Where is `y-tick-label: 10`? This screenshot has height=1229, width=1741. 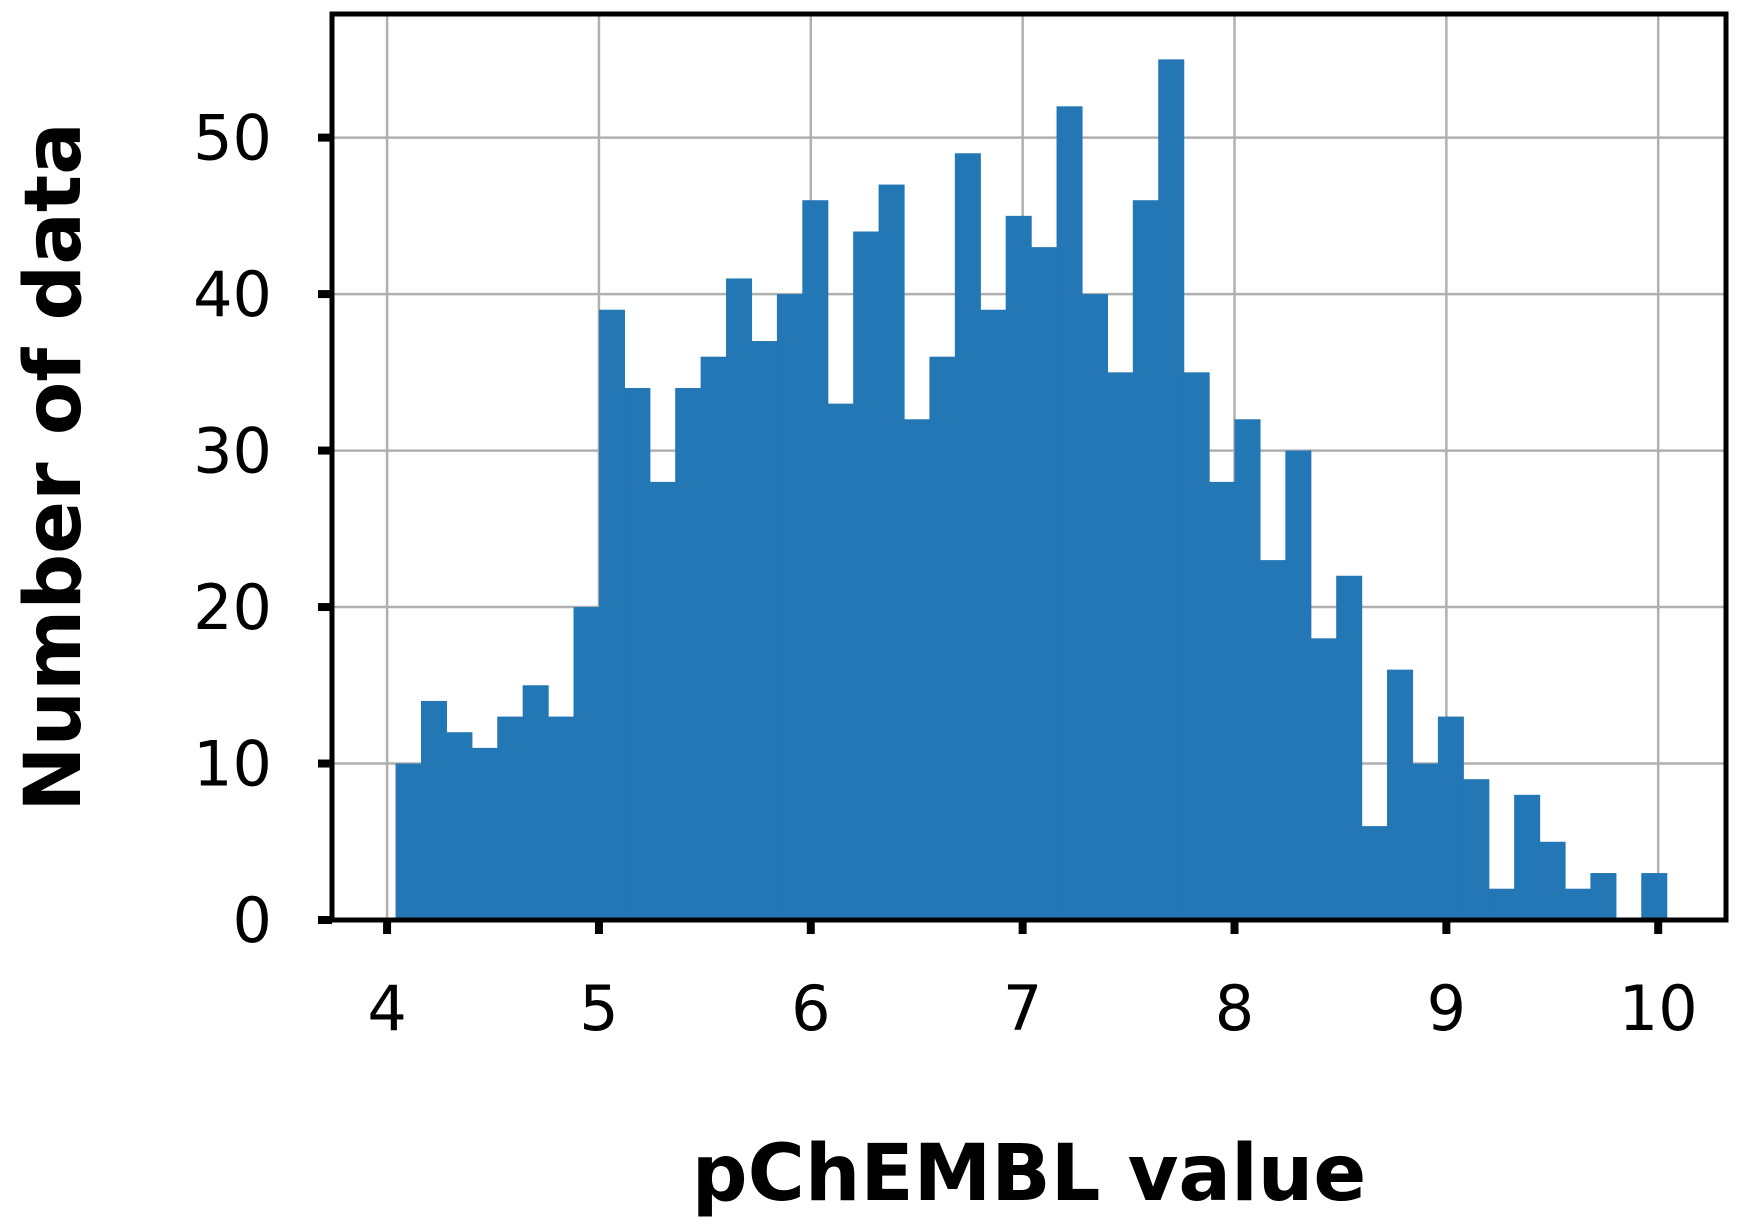 y-tick-label: 10 is located at coordinates (232, 764).